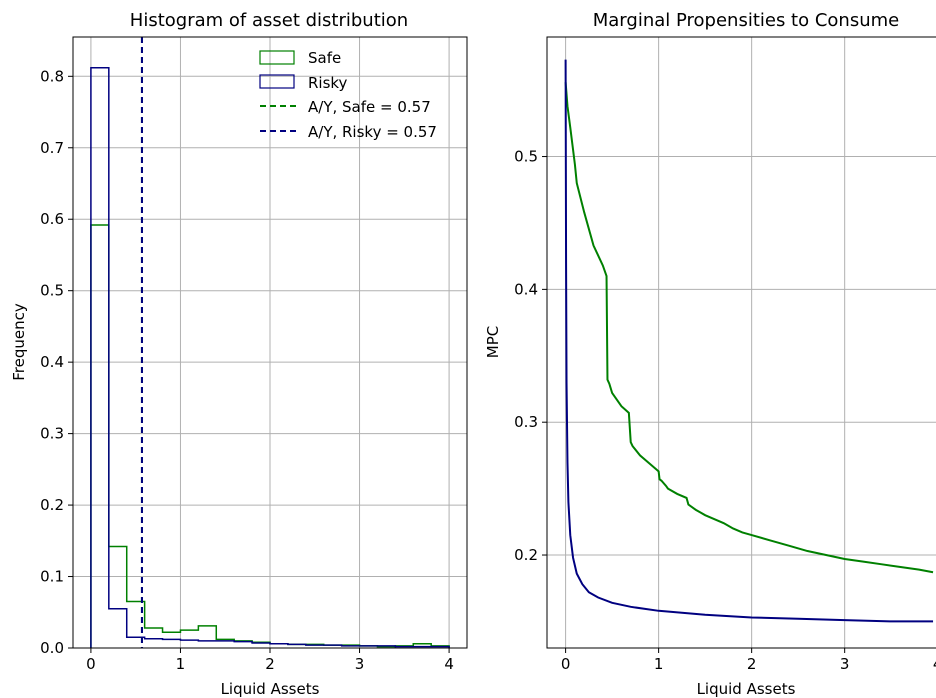 This screenshot has width=936, height=698. What do you see at coordinates (277, 81) in the screenshot?
I see `legend-swatch-risky` at bounding box center [277, 81].